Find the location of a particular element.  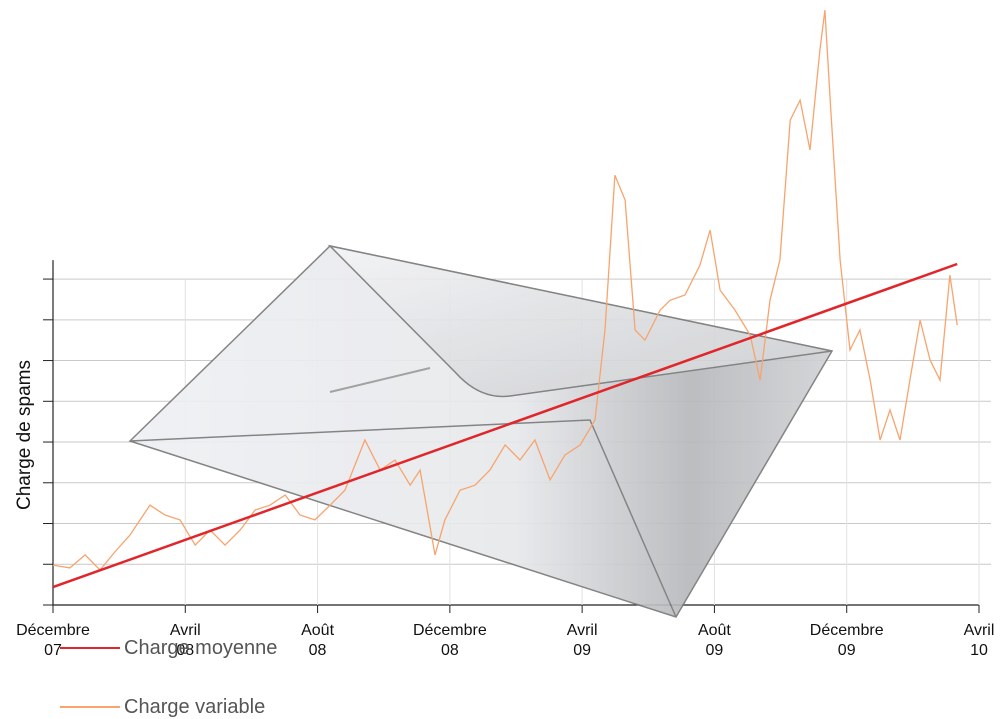

x-tick-label: Août 09 is located at coordinates (714, 640).